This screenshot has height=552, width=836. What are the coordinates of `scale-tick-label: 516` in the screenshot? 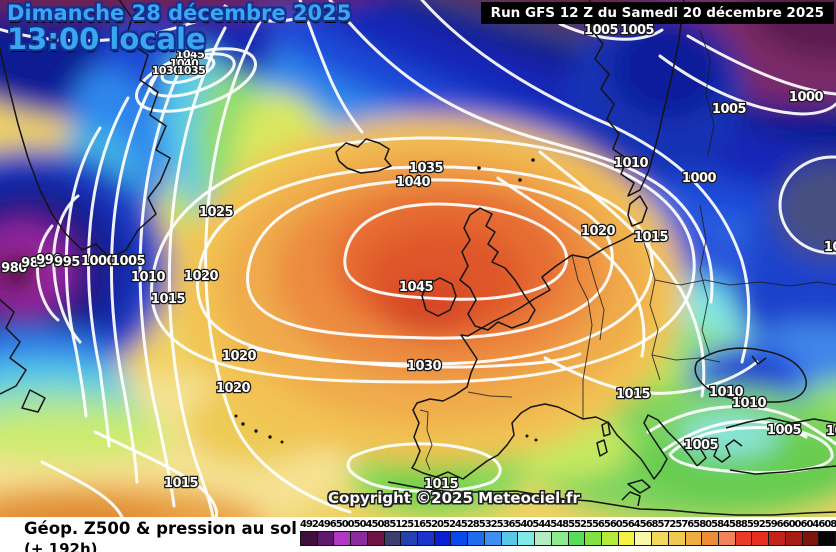 It's located at (416, 524).